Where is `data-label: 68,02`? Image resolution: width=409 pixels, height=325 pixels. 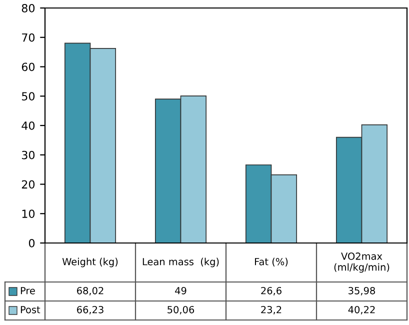
data-label: 68,02 is located at coordinates (90, 291).